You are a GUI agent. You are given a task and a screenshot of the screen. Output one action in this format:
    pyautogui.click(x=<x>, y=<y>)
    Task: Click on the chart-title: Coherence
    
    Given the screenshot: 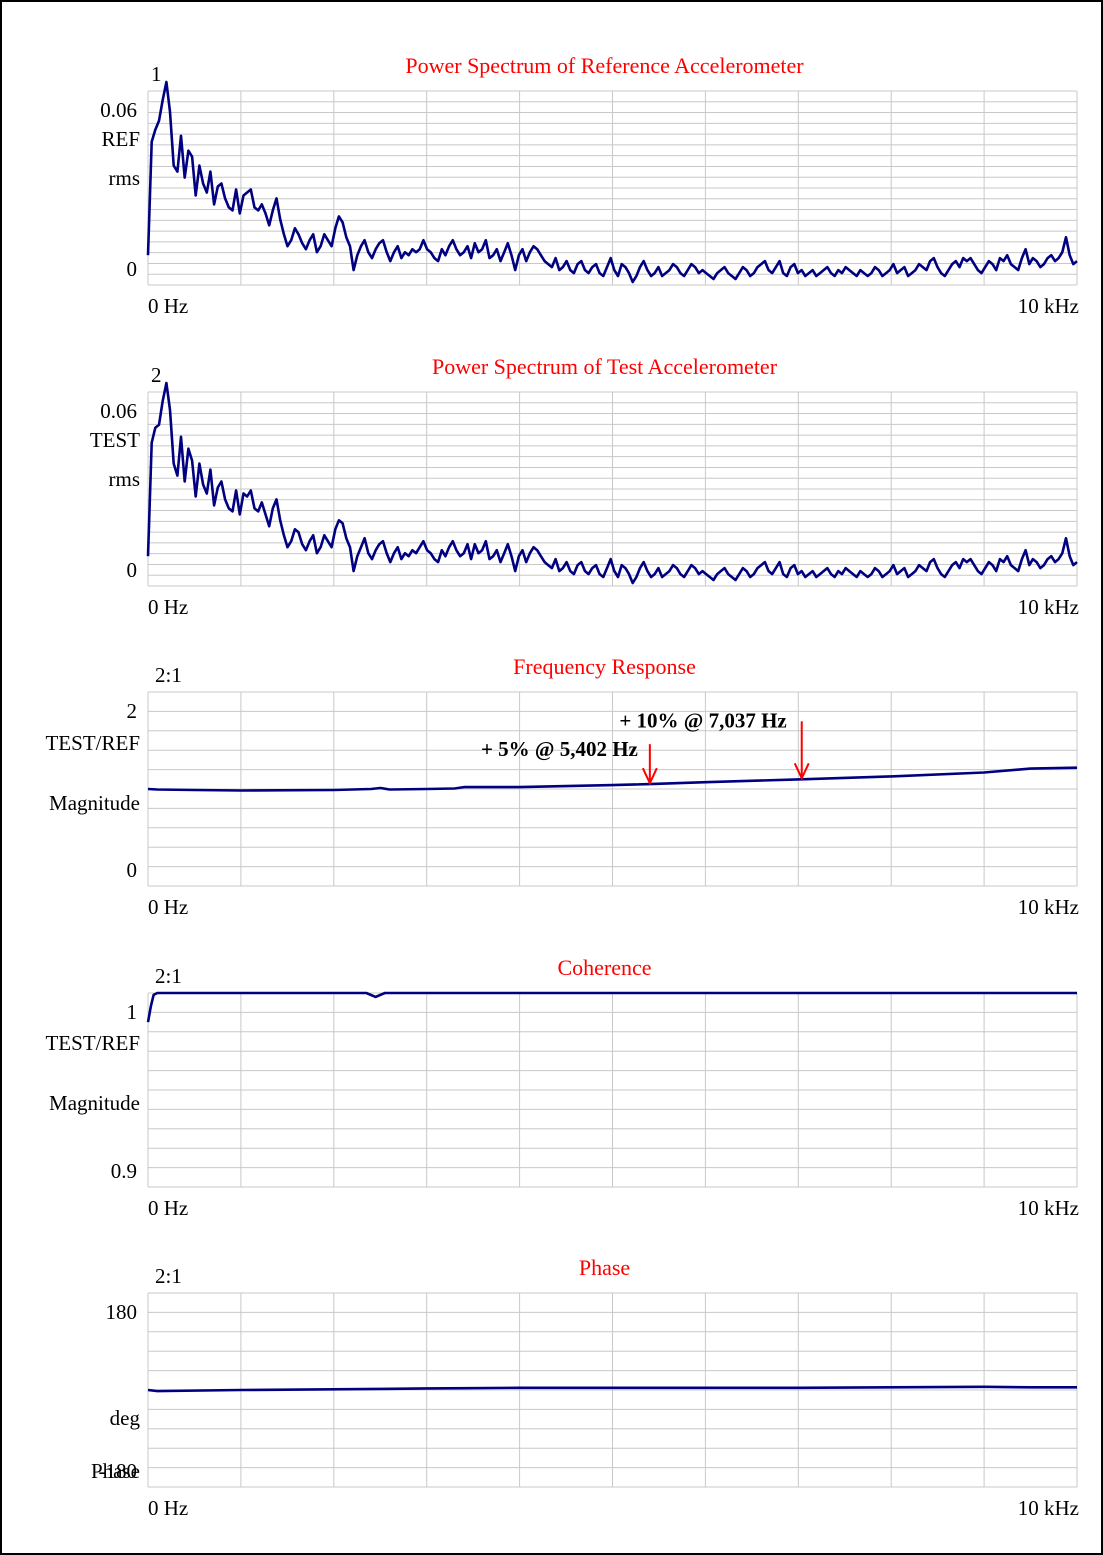 What is the action you would take?
    pyautogui.click(x=604, y=967)
    